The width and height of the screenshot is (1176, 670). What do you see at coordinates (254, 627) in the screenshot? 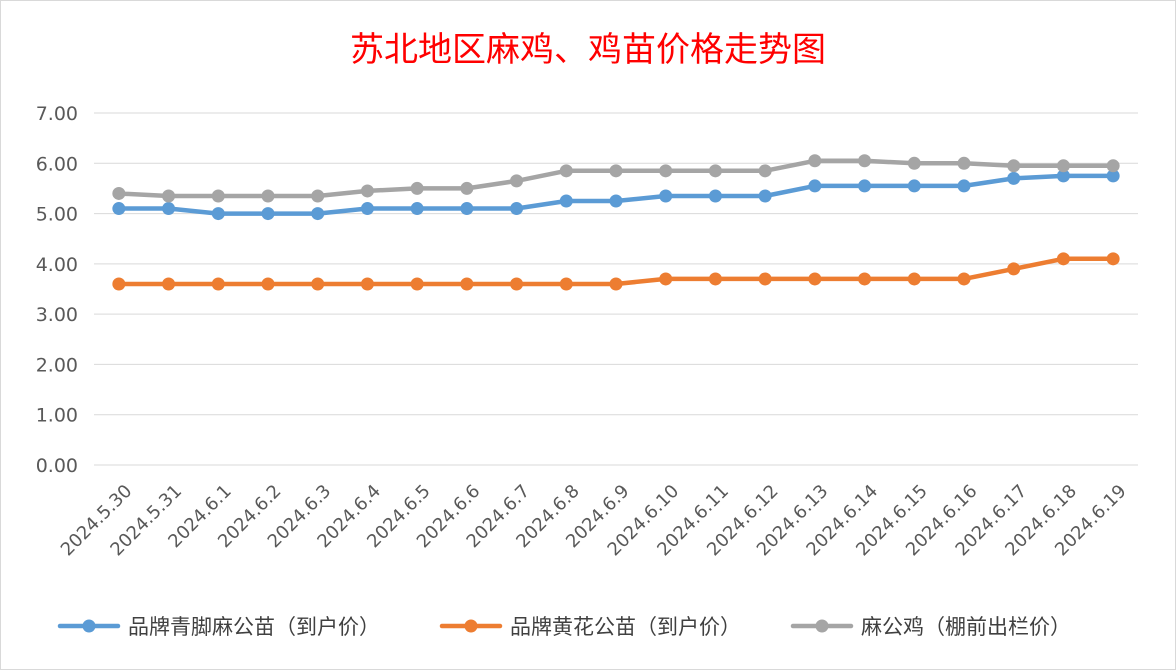
I see `legend-label: 品牌青脚麻公苗（到户价）` at bounding box center [254, 627].